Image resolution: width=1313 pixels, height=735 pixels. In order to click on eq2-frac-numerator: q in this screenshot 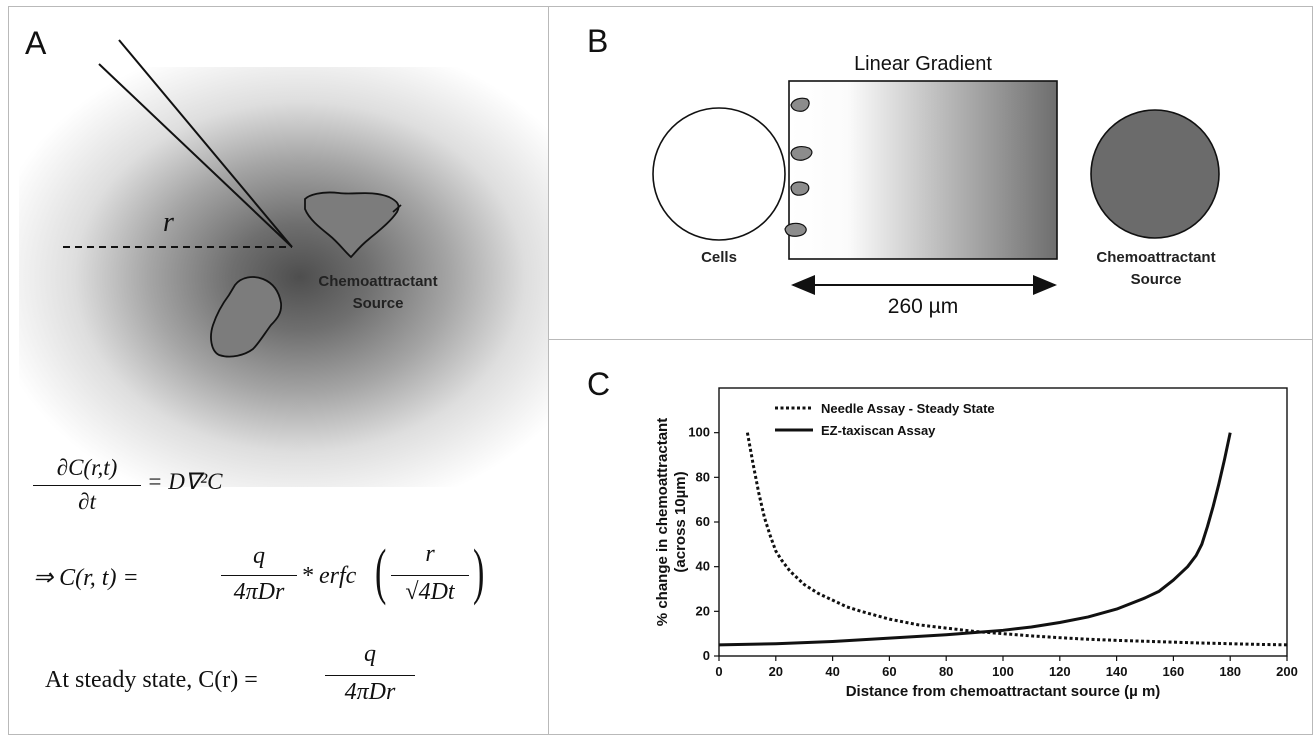, I will do `click(259, 556)`.